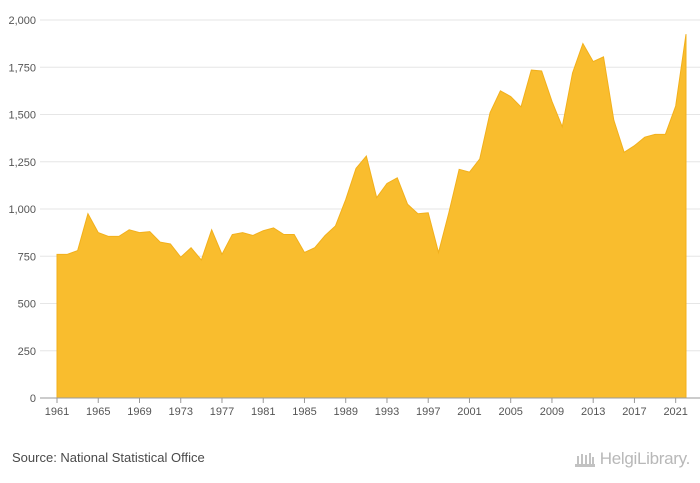  I want to click on x-tick-label: 2005, so click(510, 412).